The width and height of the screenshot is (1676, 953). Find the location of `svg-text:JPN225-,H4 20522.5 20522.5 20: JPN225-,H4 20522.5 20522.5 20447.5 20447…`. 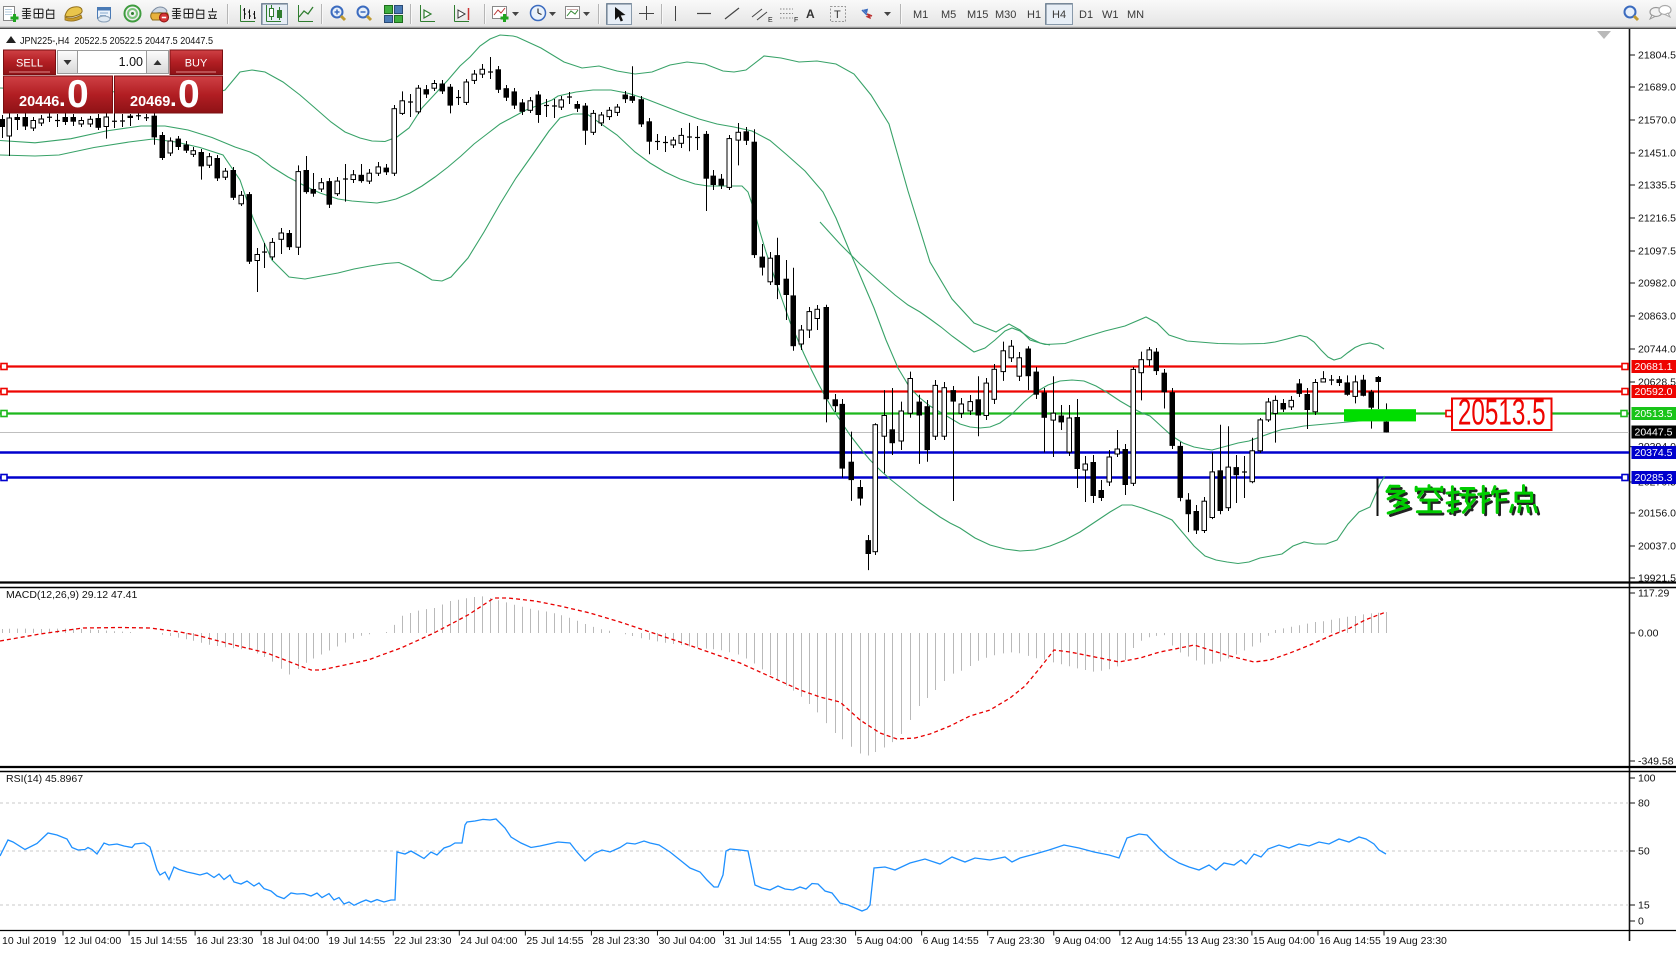

svg-text:JPN225-,H4 20522.5 20522.5 20: JPN225-,H4 20522.5 20522.5 20447.5 20447… is located at coordinates (116, 41).